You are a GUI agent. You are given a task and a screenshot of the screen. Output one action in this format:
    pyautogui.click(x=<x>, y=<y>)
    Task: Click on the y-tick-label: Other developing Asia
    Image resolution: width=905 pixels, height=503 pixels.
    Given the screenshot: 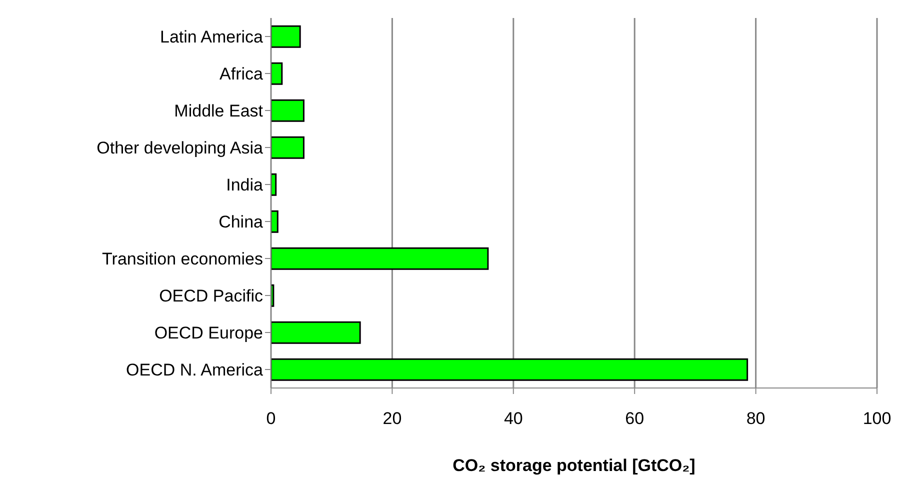 What is the action you would take?
    pyautogui.click(x=180, y=148)
    